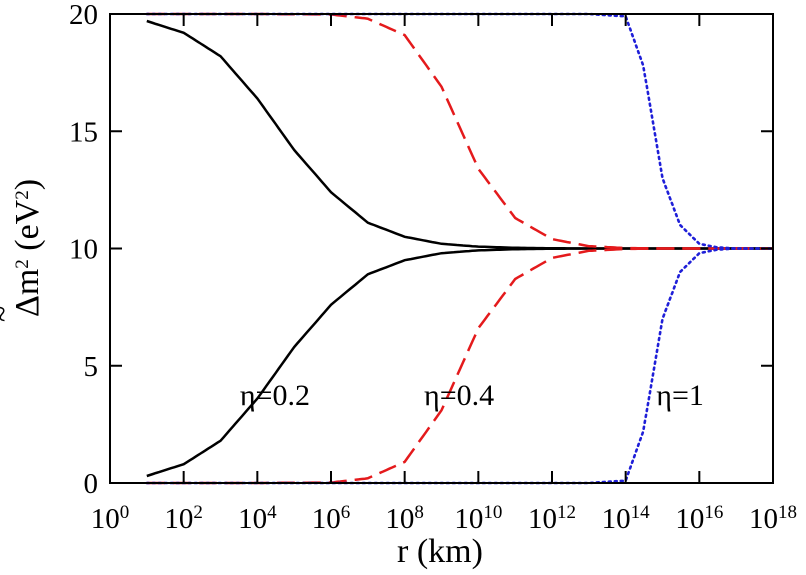  I want to click on x-tick-label: 10¹², so click(552, 519).